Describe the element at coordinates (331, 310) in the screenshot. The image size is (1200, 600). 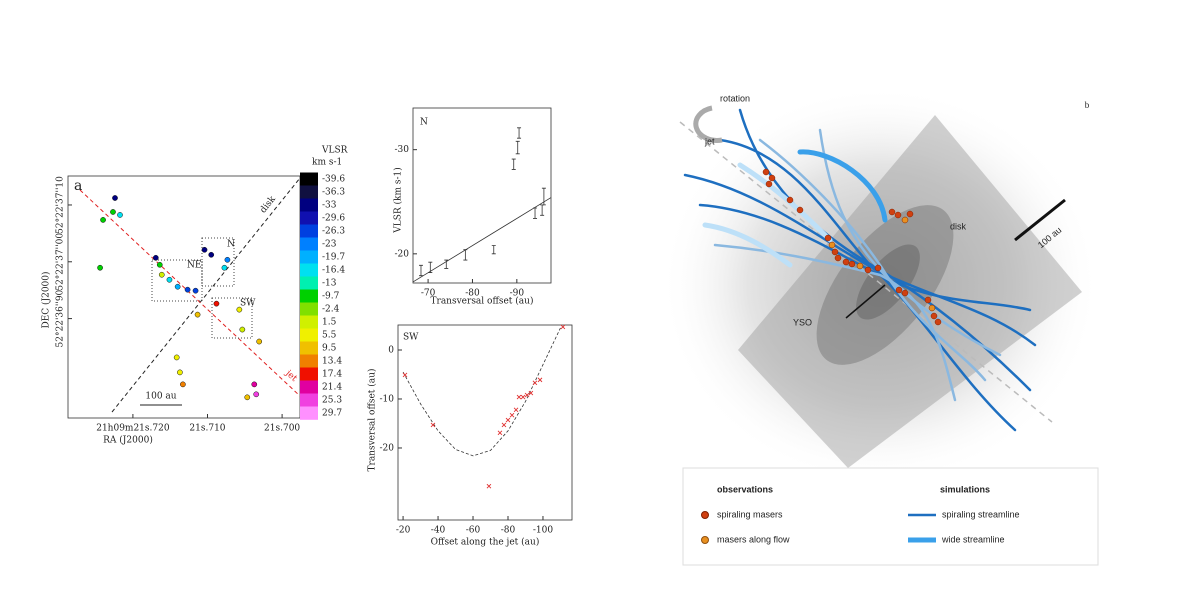
I see `colorbar-label: -2.4` at that location.